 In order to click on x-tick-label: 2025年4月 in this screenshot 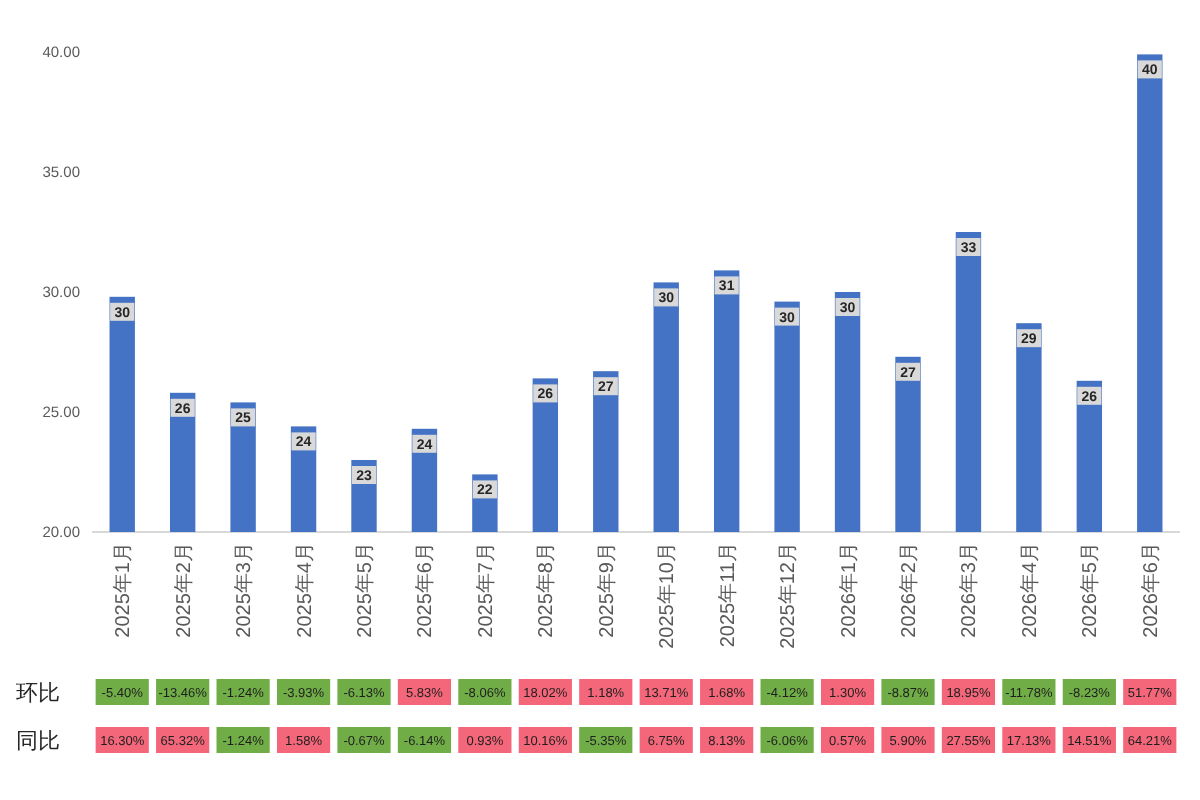, I will do `click(304, 590)`.